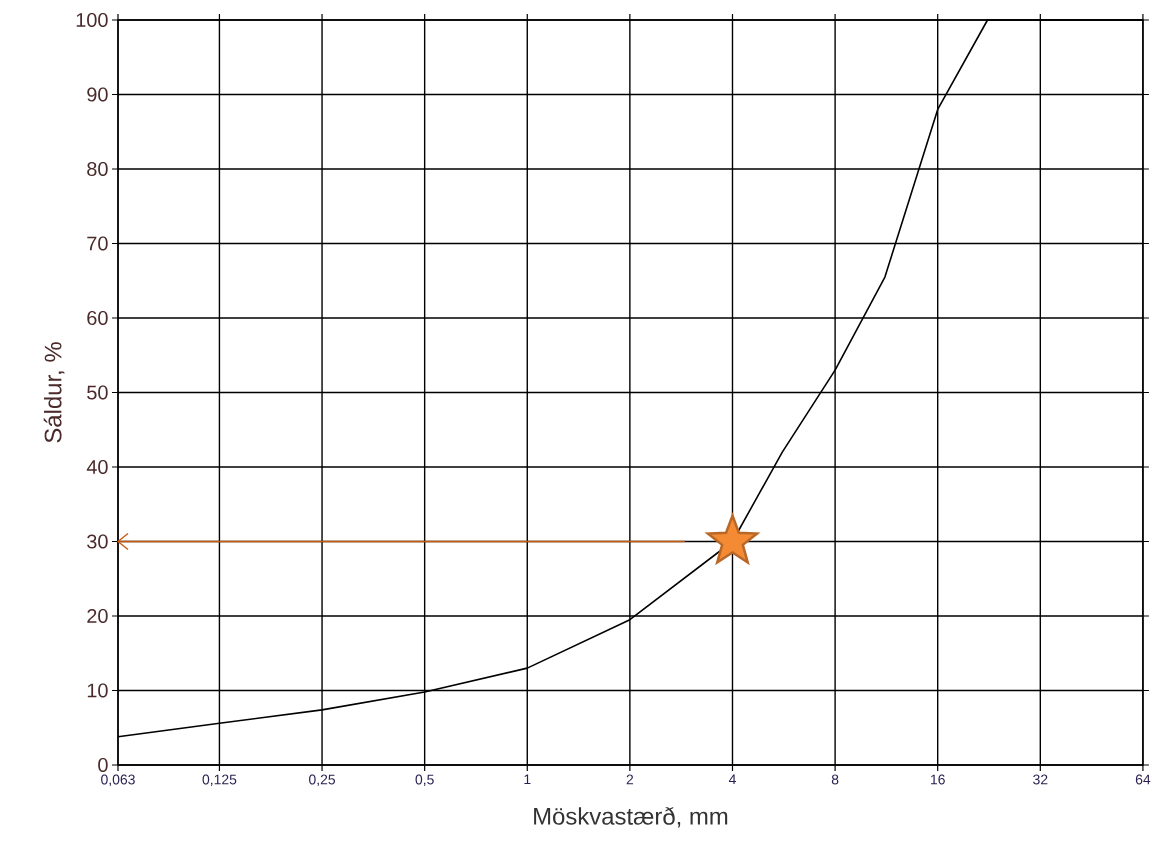  What do you see at coordinates (424, 780) in the screenshot?
I see `x-tick-label: 0,5` at bounding box center [424, 780].